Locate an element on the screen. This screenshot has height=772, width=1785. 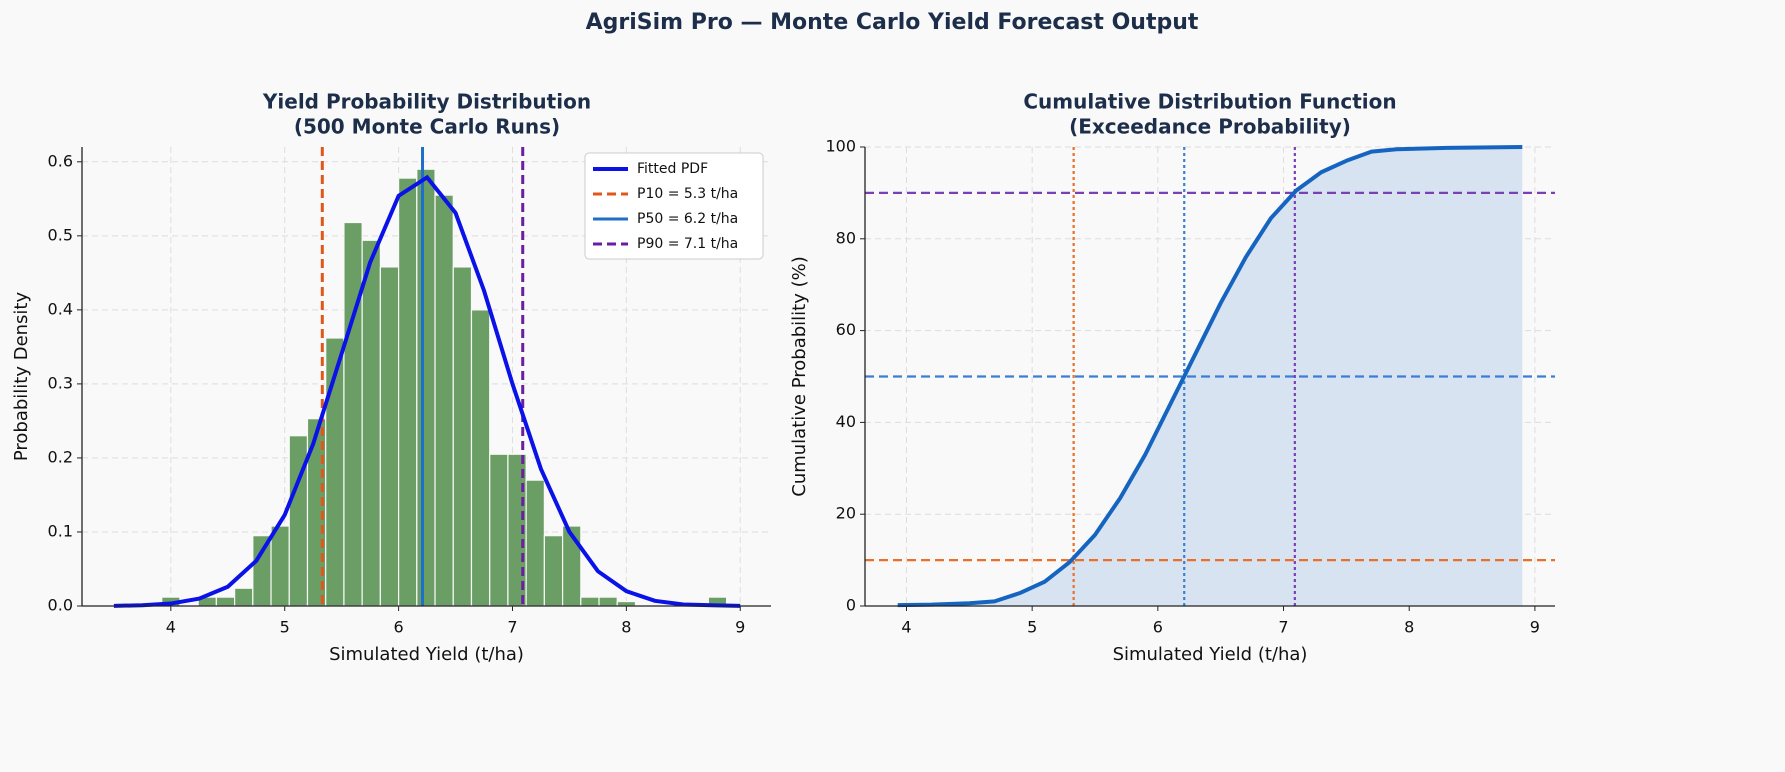
y-tick-label: 100 is located at coordinates (840, 146).